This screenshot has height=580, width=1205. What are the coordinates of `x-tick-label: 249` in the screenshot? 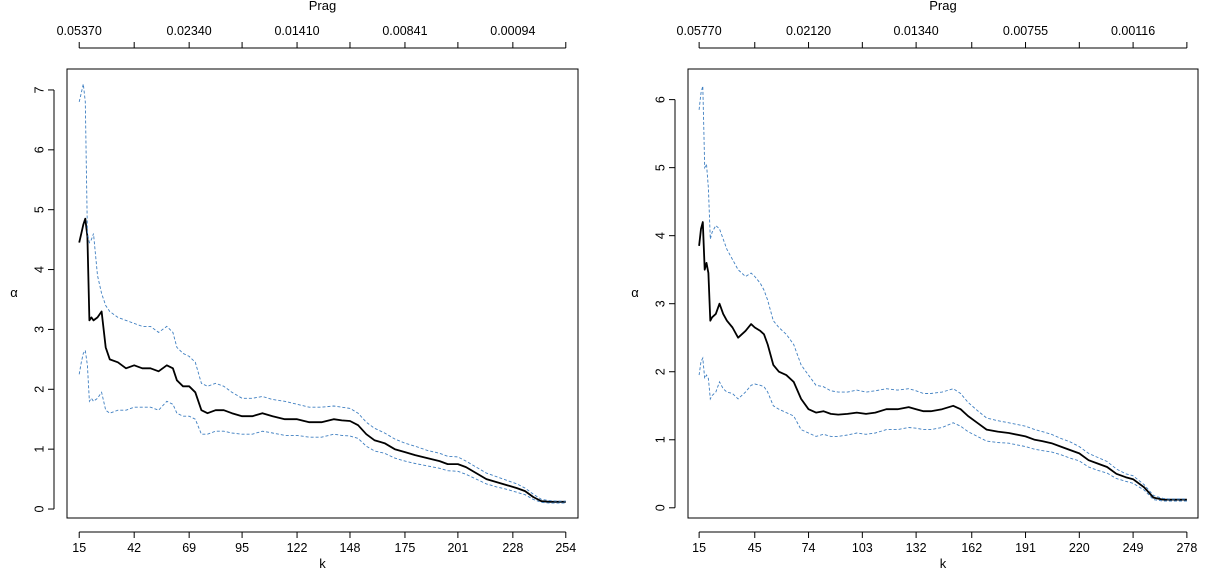 It's located at (1133, 548).